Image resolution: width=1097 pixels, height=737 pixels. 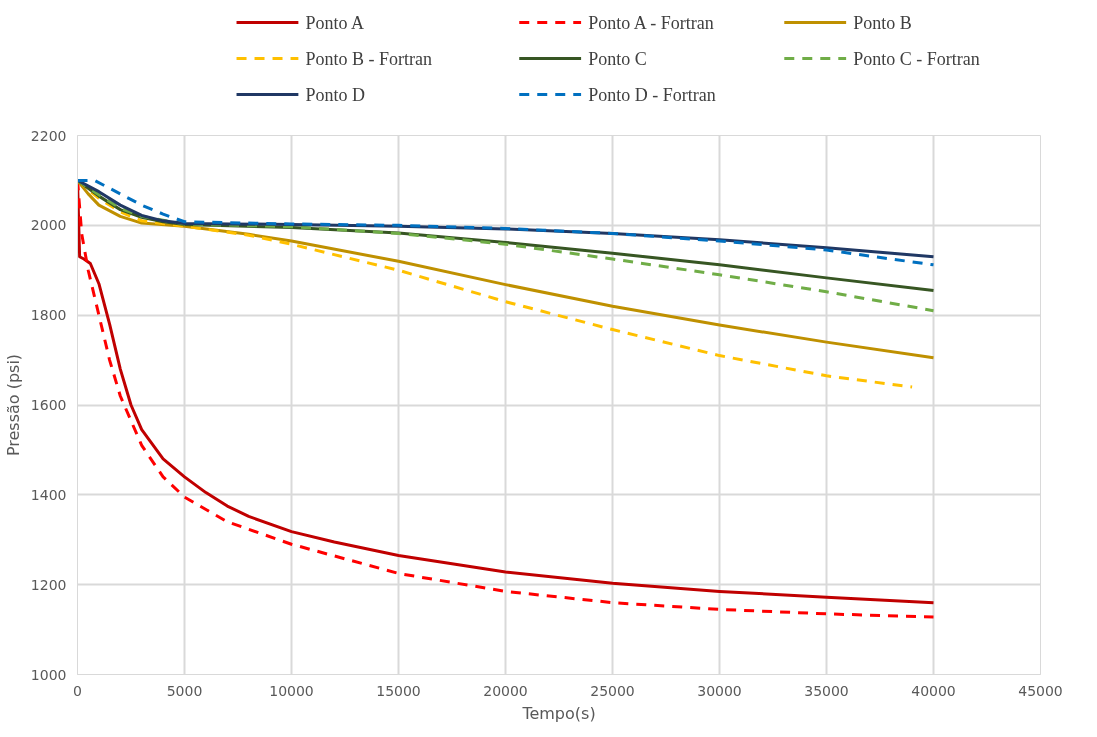 I want to click on legend-label: Ponto C - Fortran, so click(x=916, y=58).